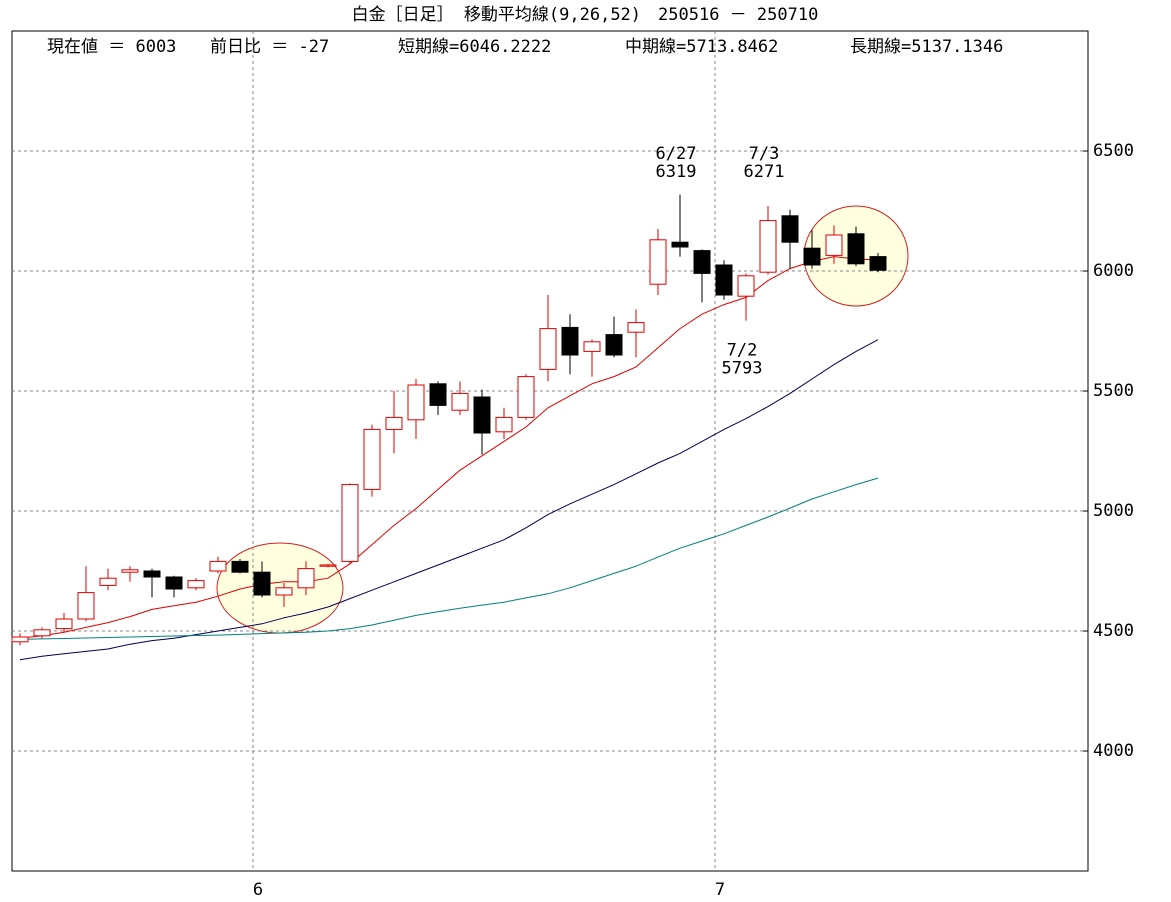 The height and width of the screenshot is (902, 1171). What do you see at coordinates (720, 890) in the screenshot?
I see `x-tick-label: 7` at bounding box center [720, 890].